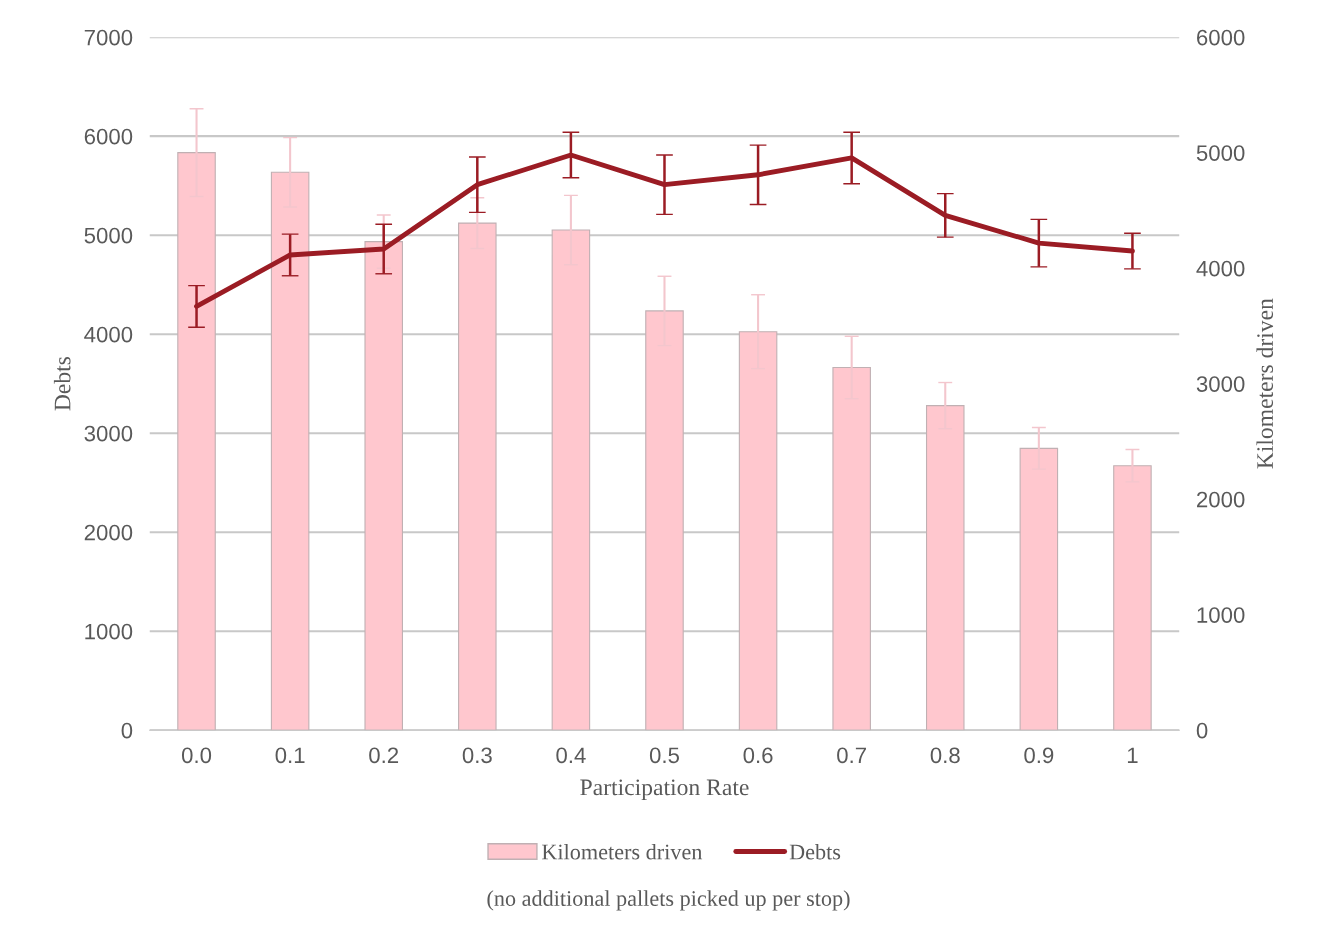 This screenshot has width=1337, height=929. Describe the element at coordinates (1221, 37) in the screenshot. I see `y2-tick-label: 6000` at that location.